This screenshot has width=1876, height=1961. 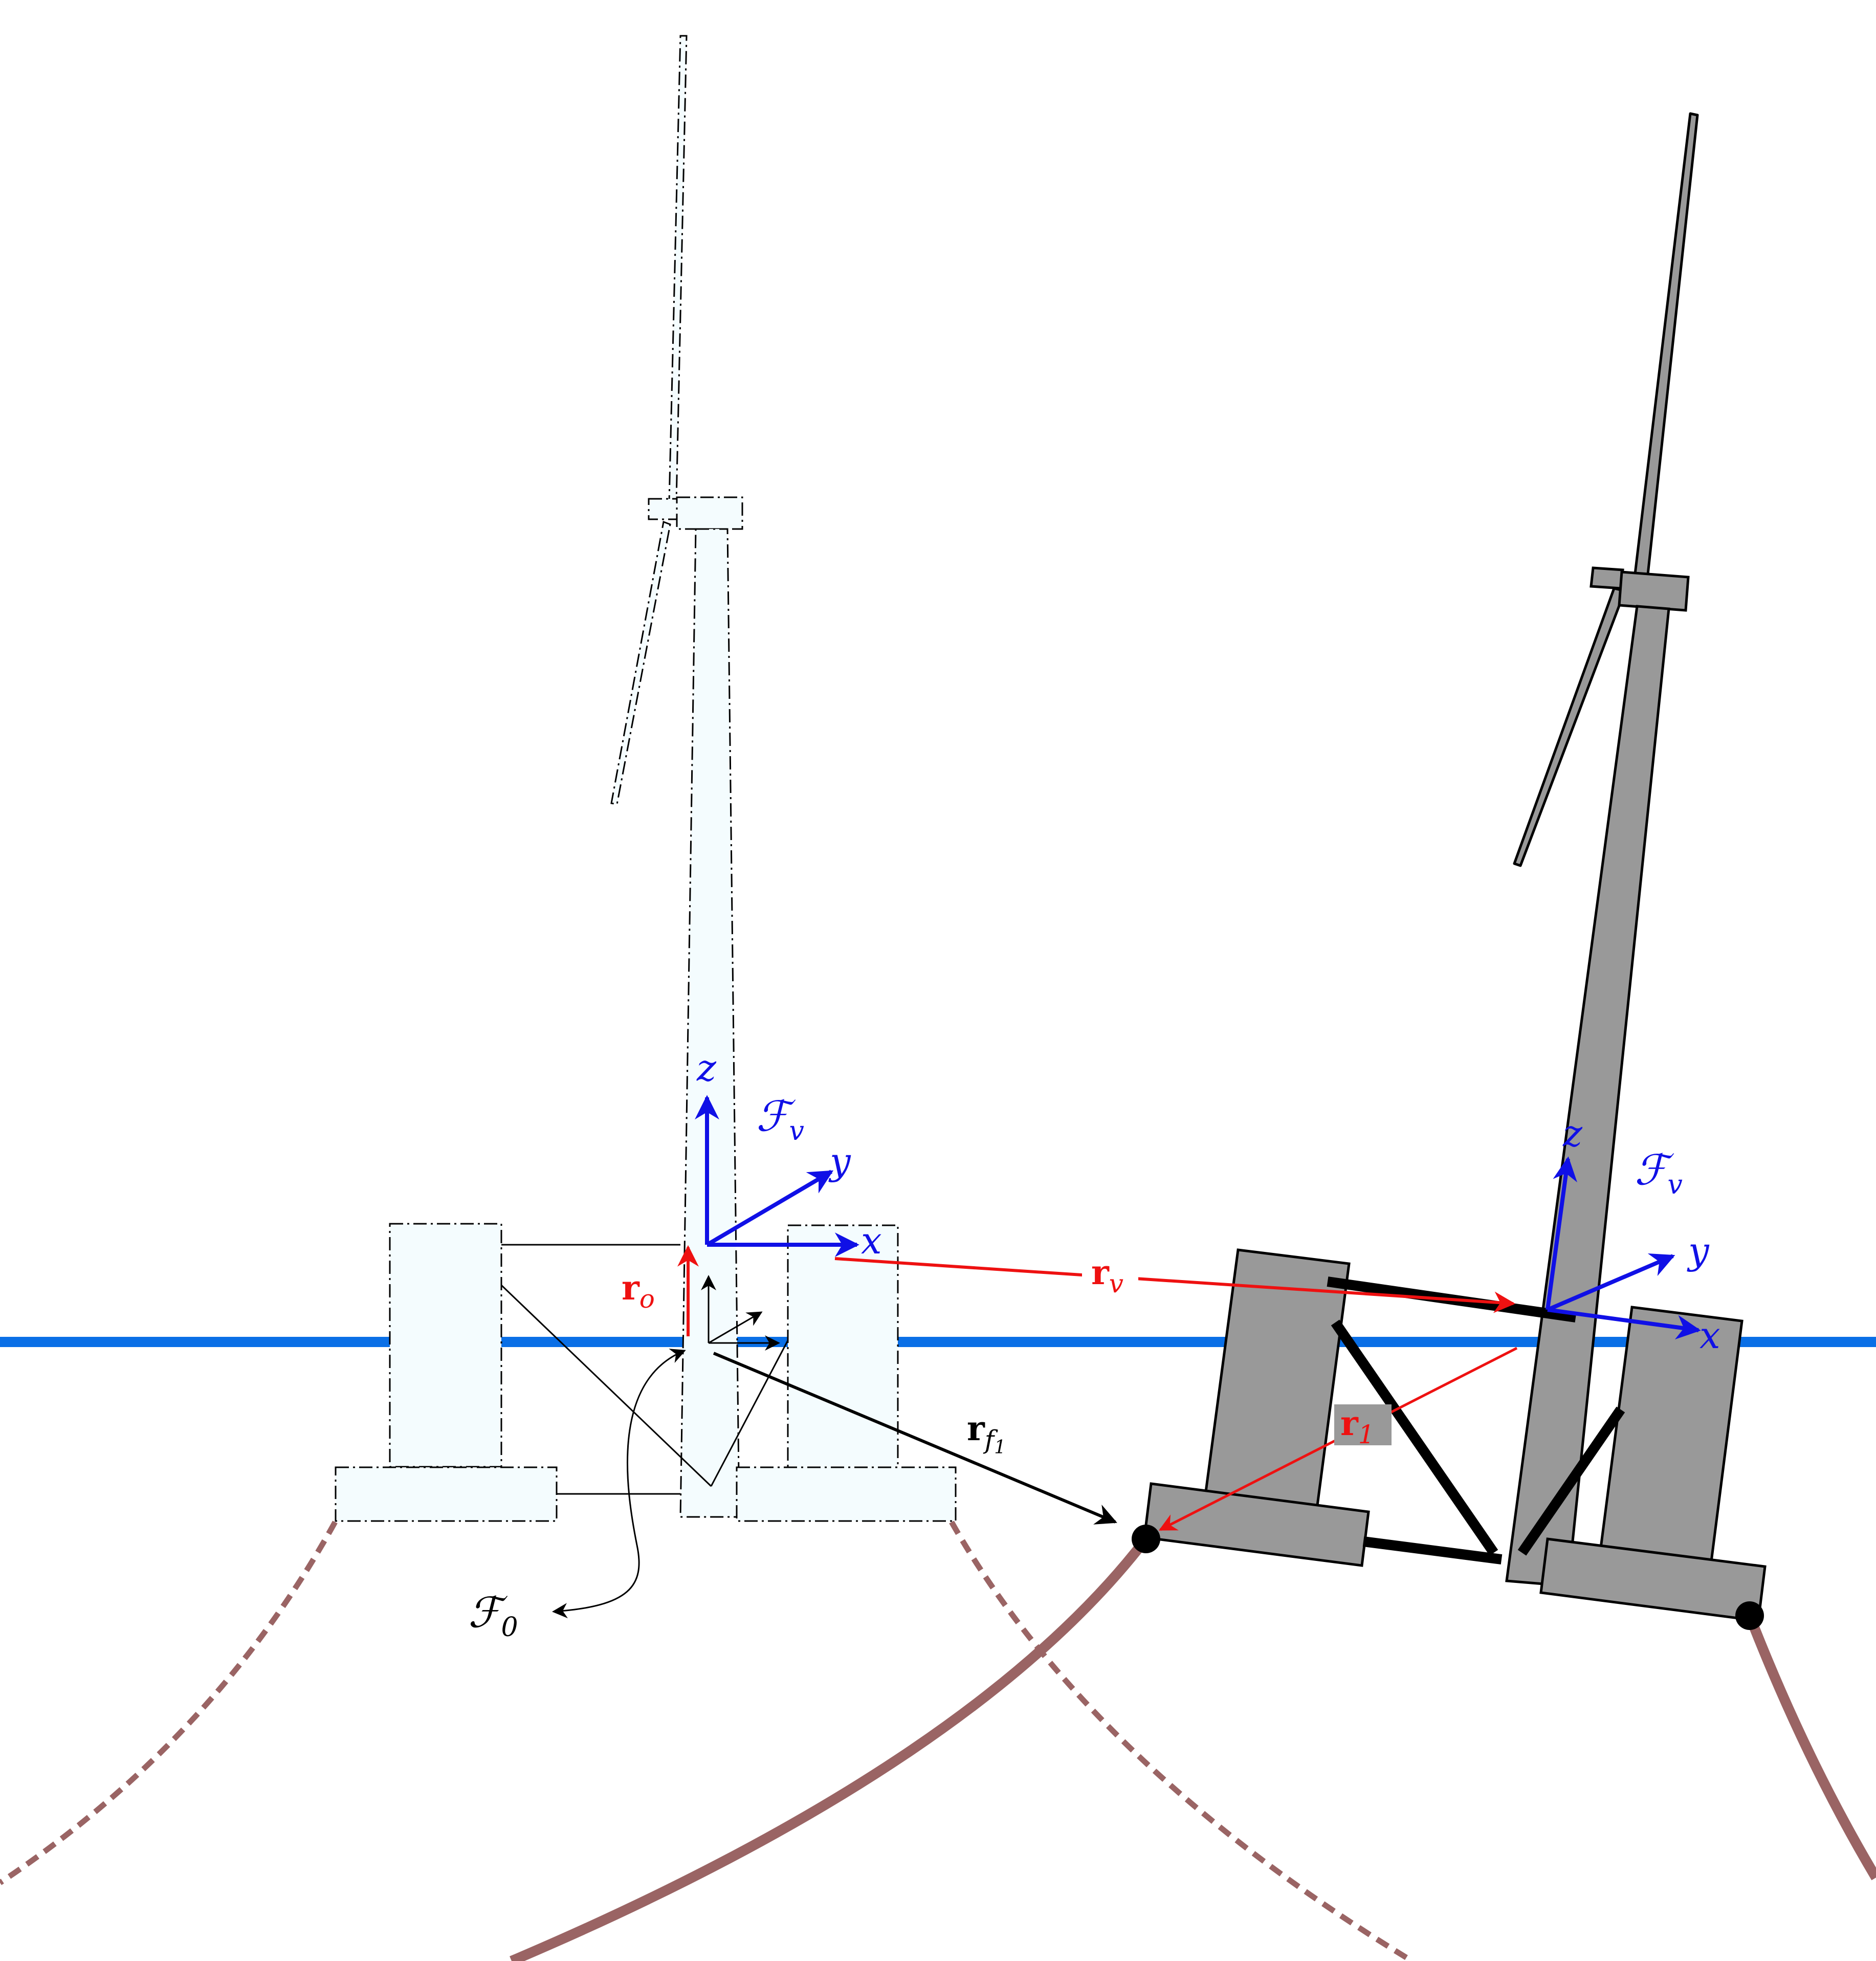 I want to click on mooring-line-right, so click(x=1810, y=1748).